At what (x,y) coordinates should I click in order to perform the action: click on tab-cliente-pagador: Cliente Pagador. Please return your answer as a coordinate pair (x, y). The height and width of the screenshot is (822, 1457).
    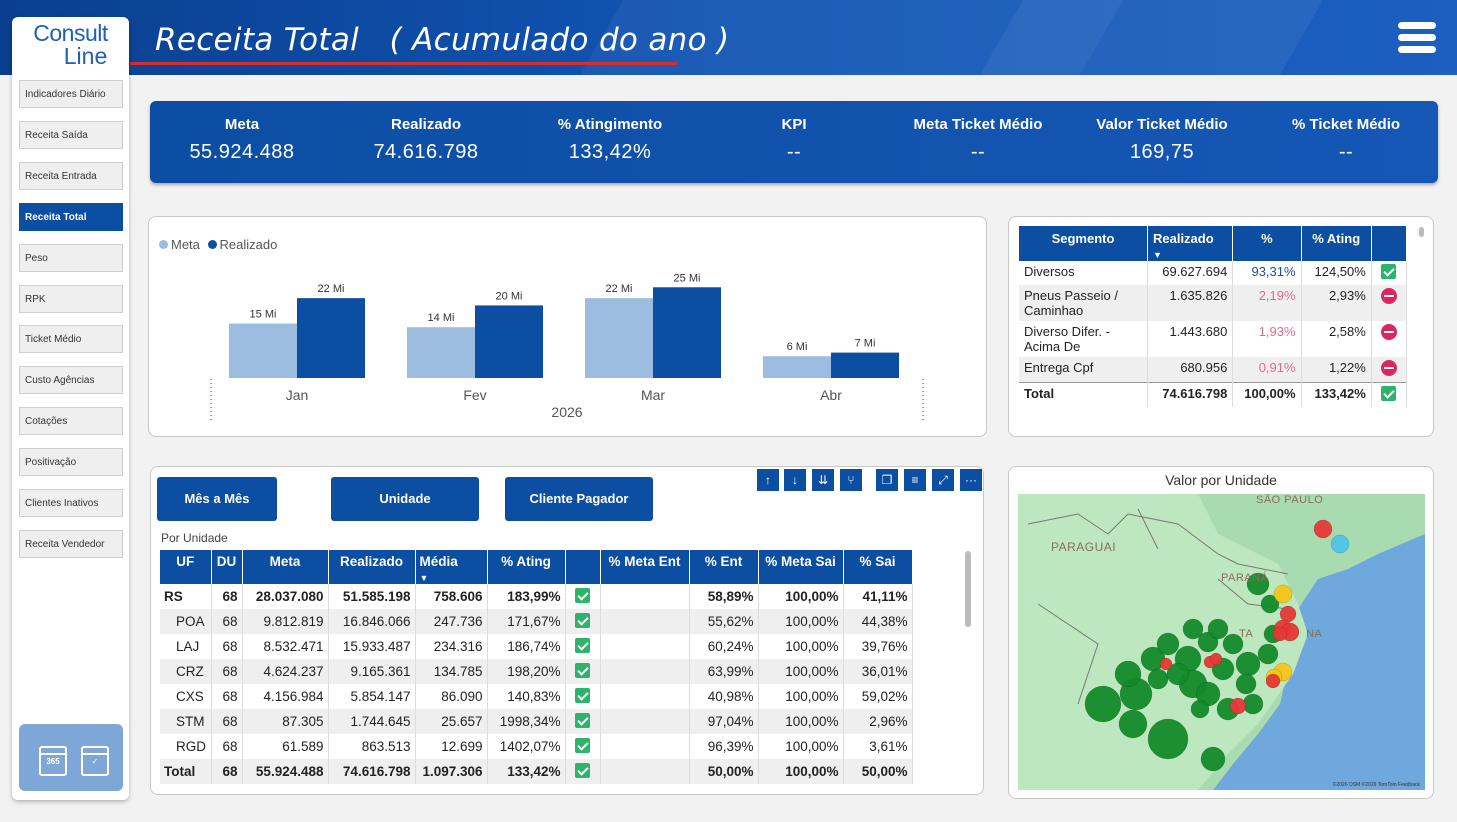
    Looking at the image, I should click on (579, 499).